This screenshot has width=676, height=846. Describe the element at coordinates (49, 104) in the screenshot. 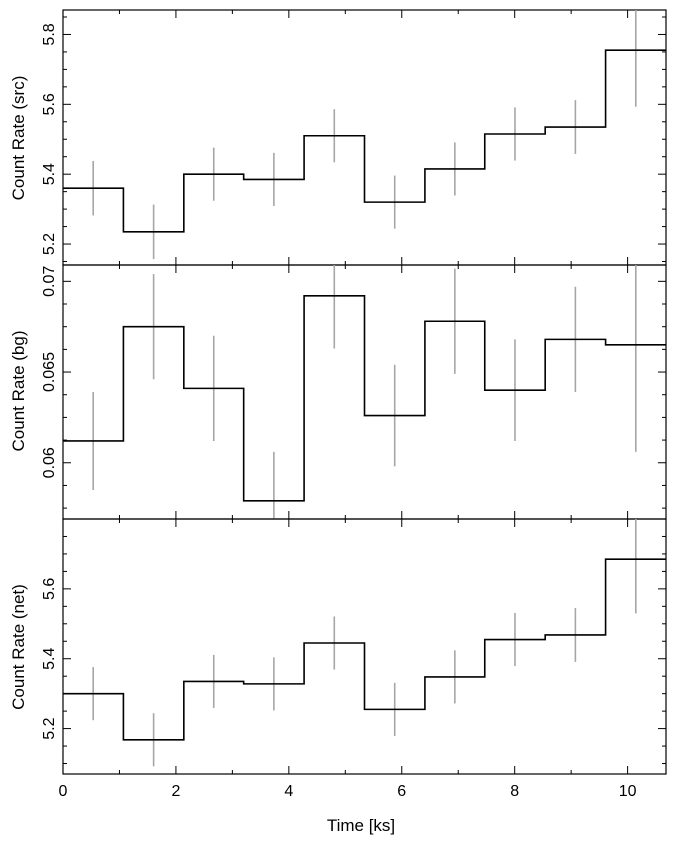

I see `src-y-tick-label: 5.6` at that location.